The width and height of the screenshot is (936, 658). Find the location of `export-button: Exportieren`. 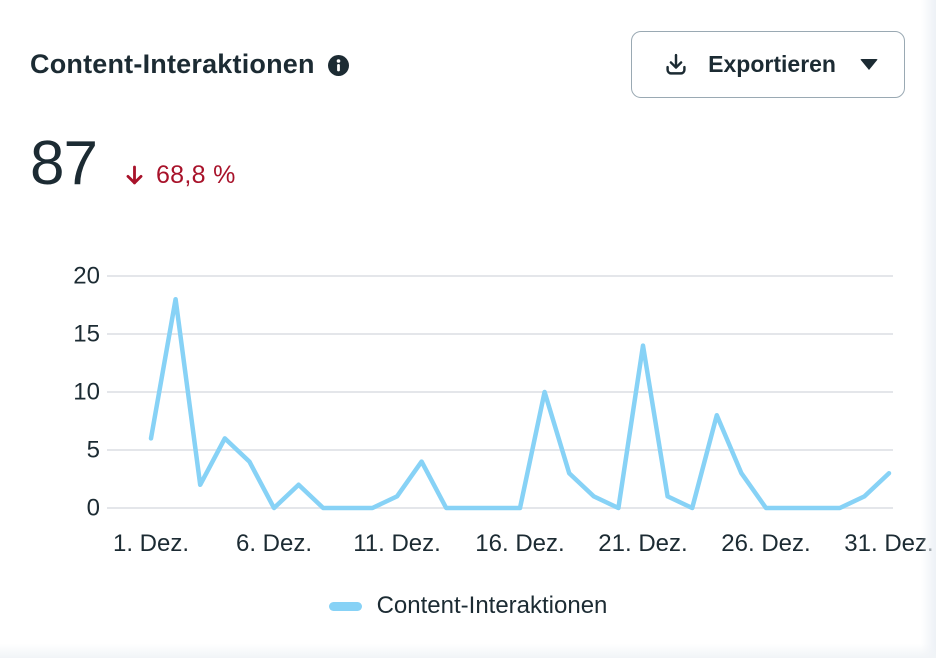

export-button: Exportieren is located at coordinates (768, 64).